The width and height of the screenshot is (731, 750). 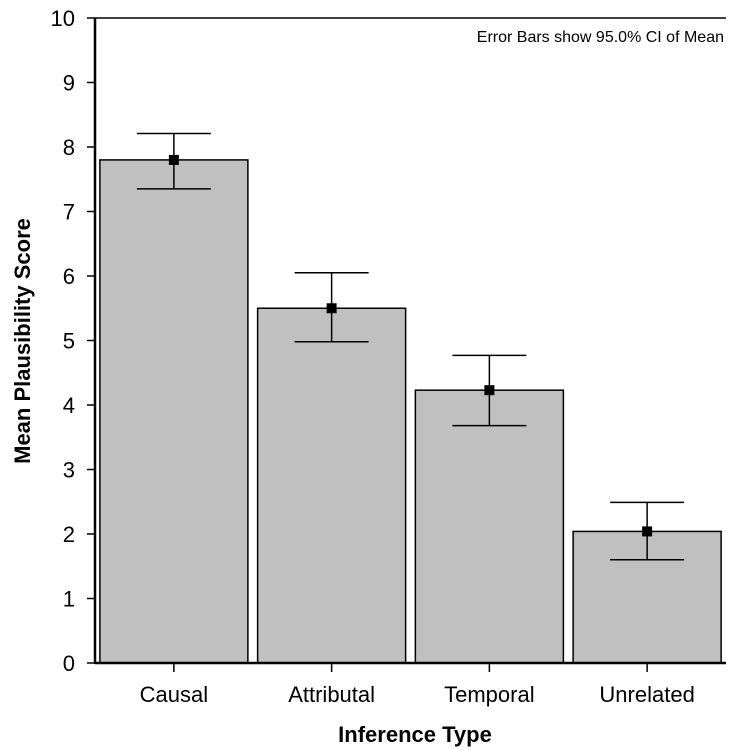 I want to click on bar-attributal, so click(x=331, y=485).